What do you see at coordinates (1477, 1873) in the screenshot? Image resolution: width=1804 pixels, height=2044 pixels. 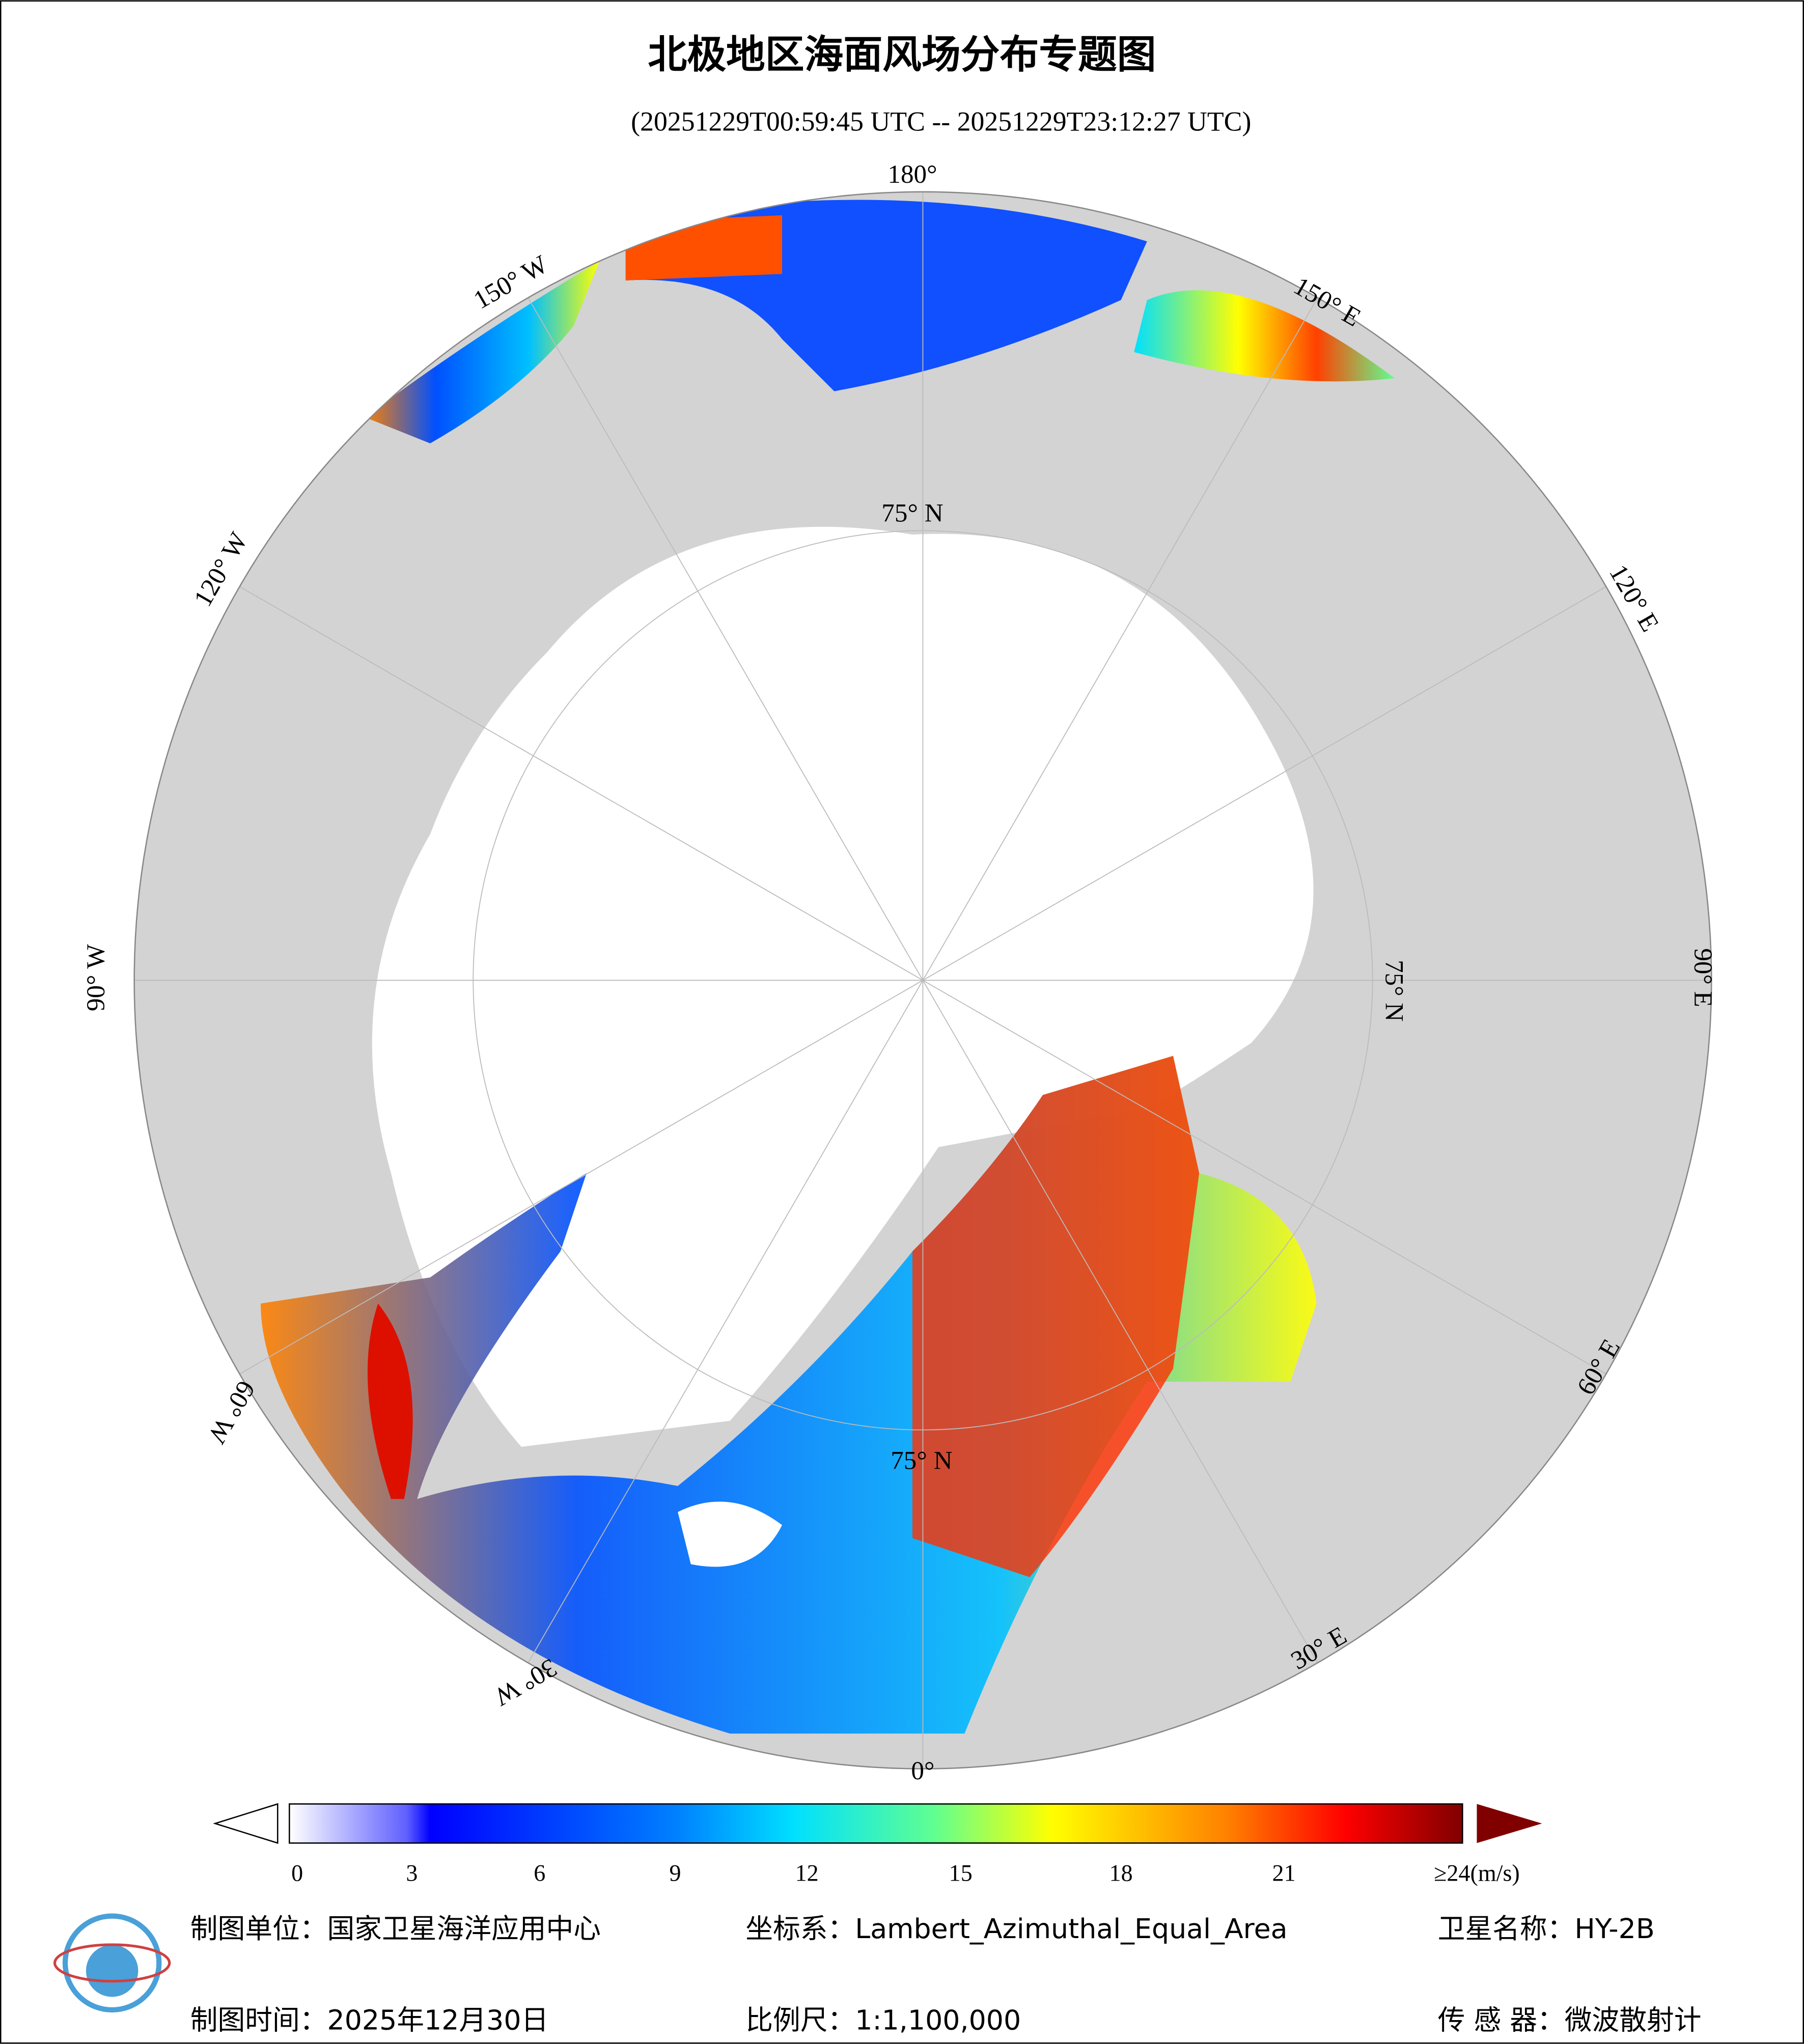 I see `colorbar-tick-label: ≥24(m/s)` at bounding box center [1477, 1873].